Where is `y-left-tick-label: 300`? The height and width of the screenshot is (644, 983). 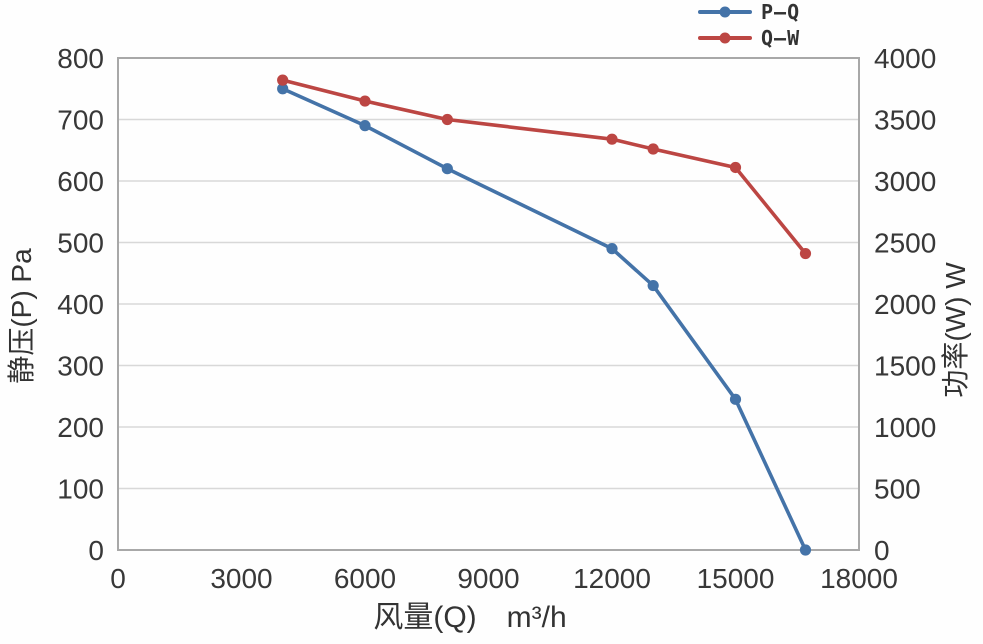 y-left-tick-label: 300 is located at coordinates (80, 366).